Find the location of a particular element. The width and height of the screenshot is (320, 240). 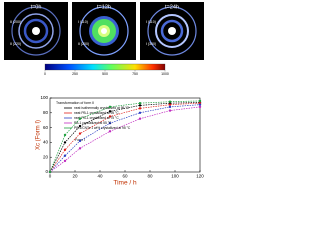

x-tick-label: 20 is located at coordinates (75, 176).